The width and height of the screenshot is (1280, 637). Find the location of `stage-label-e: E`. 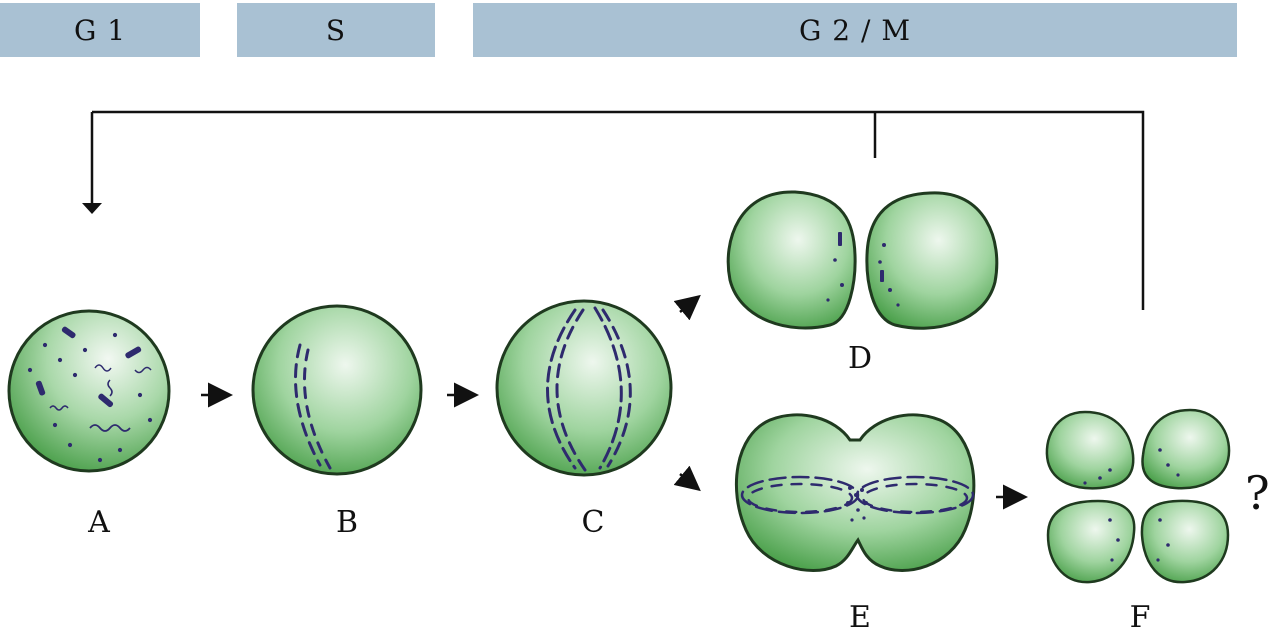

stage-label-e: E is located at coordinates (860, 617).